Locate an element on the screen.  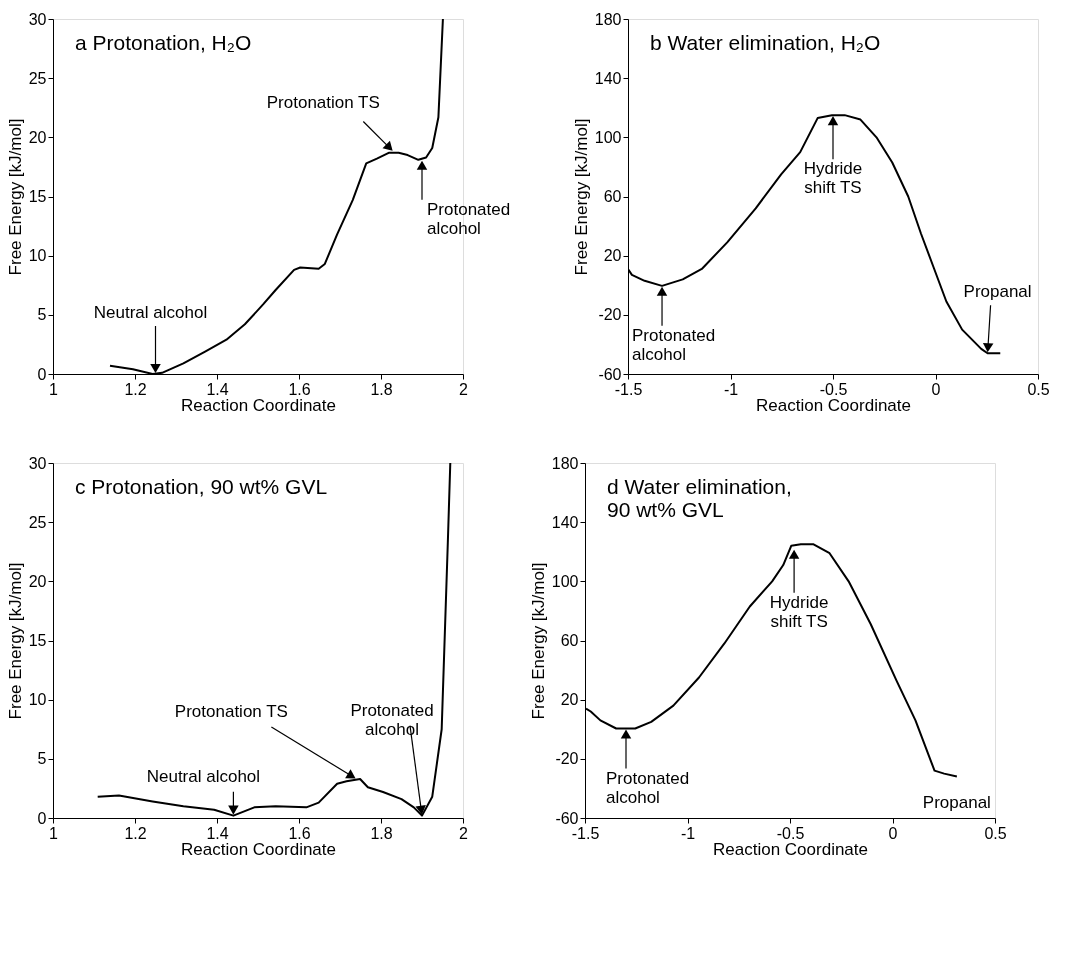
text: d Water elimination, 90 wt% GVL is located at coordinates (699, 498).